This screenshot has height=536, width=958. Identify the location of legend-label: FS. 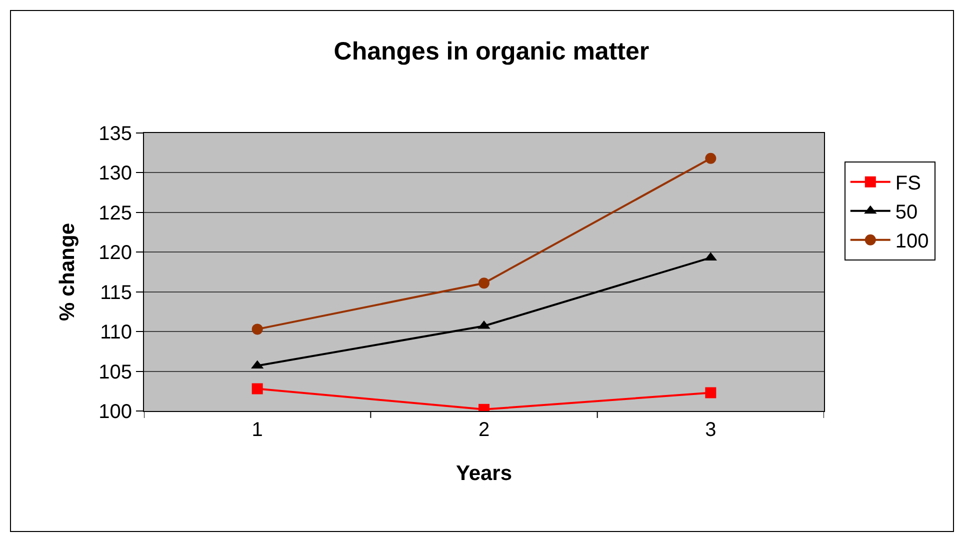
(908, 183).